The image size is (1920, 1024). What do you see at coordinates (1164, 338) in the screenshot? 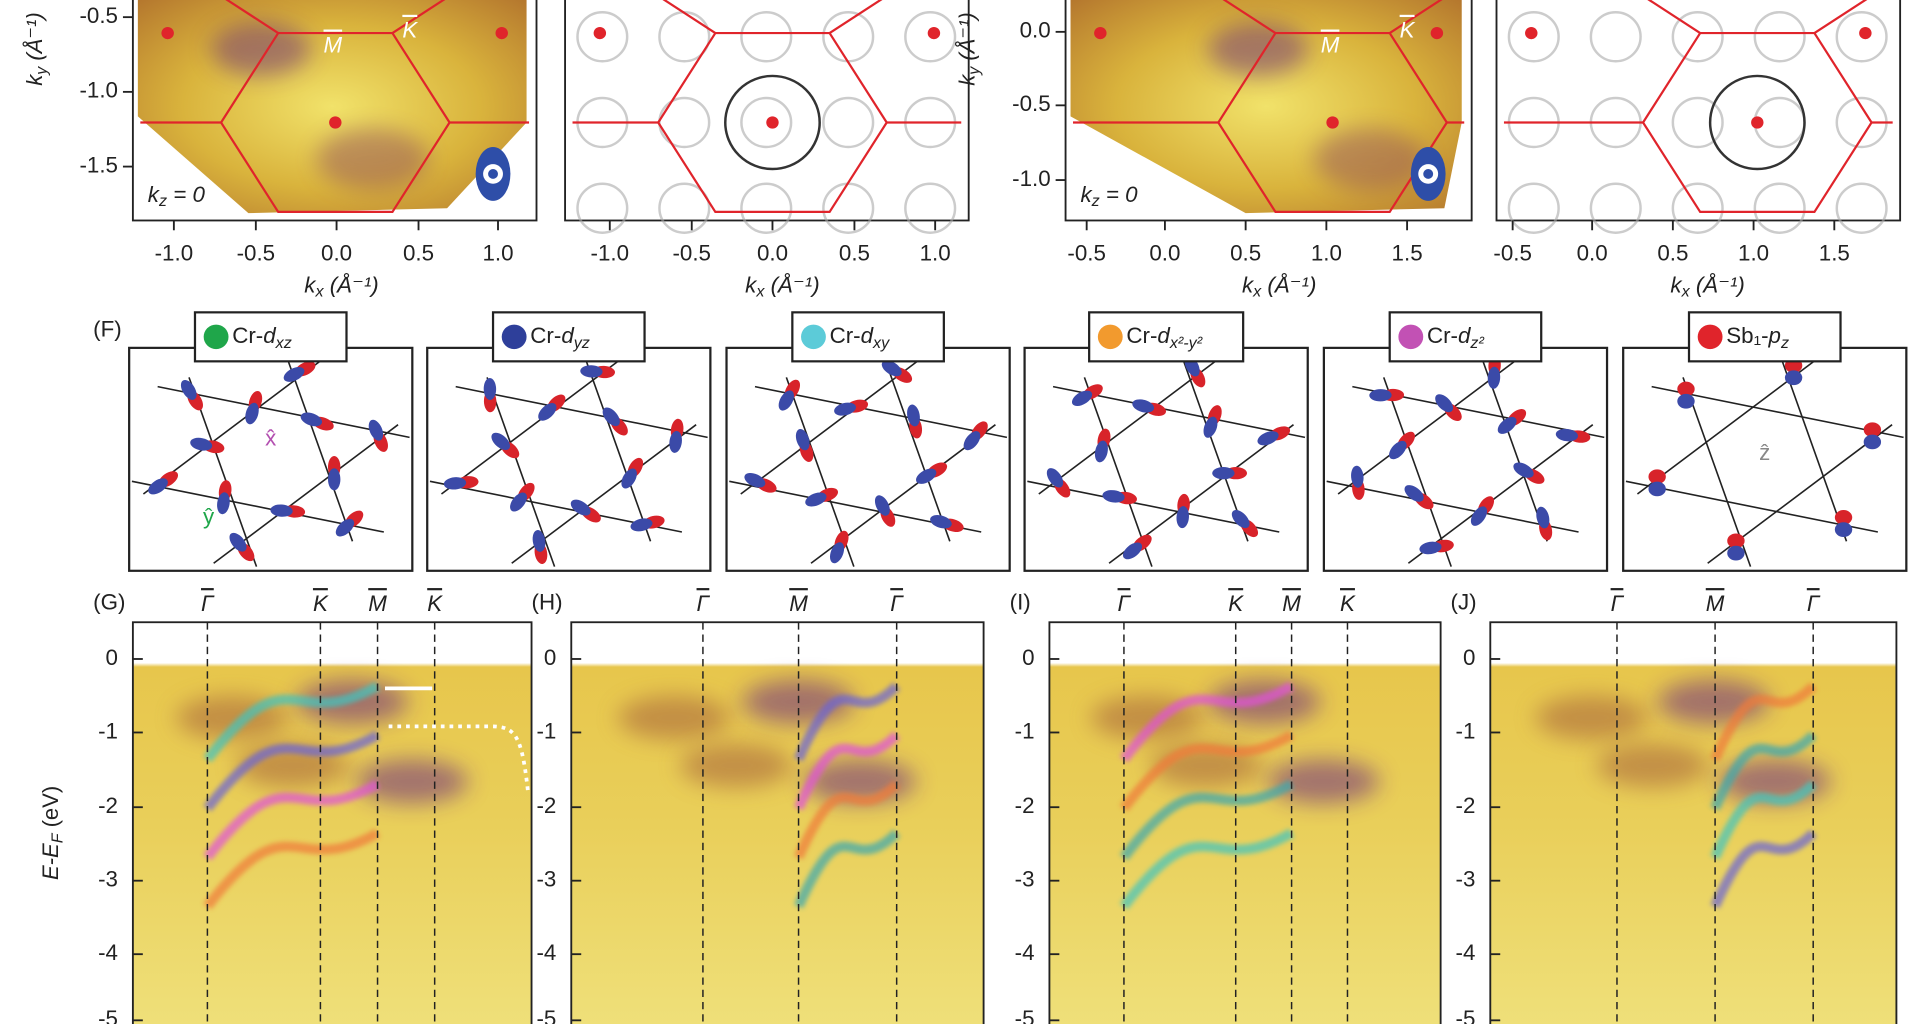
I see `orbital-label: Cr-dx²-y²` at bounding box center [1164, 338].